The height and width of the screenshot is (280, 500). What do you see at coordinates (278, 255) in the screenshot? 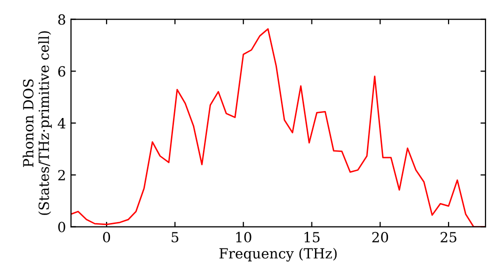
I see `x-axis-title: Frequency (THz)` at bounding box center [278, 255].